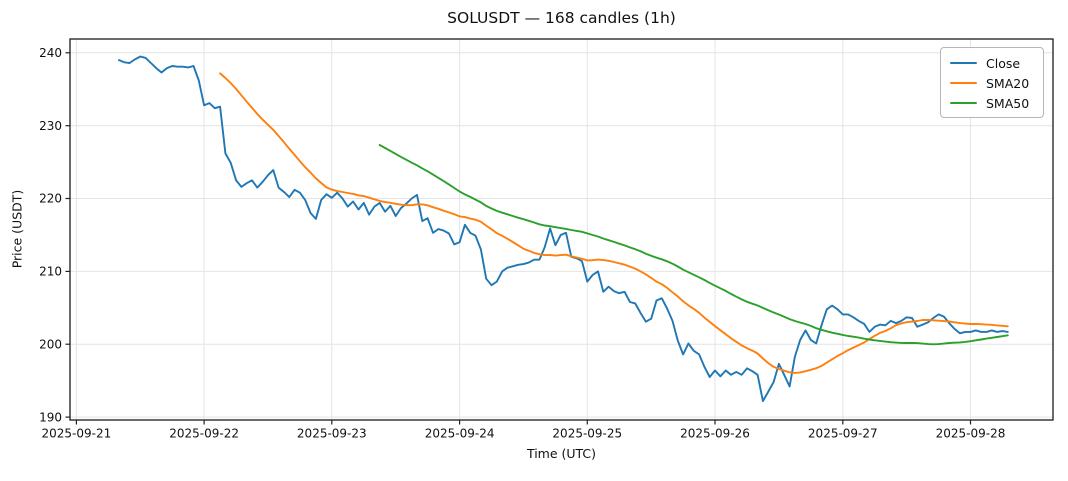  Describe the element at coordinates (963, 103) in the screenshot. I see `legend-line-sample-sma50` at that location.